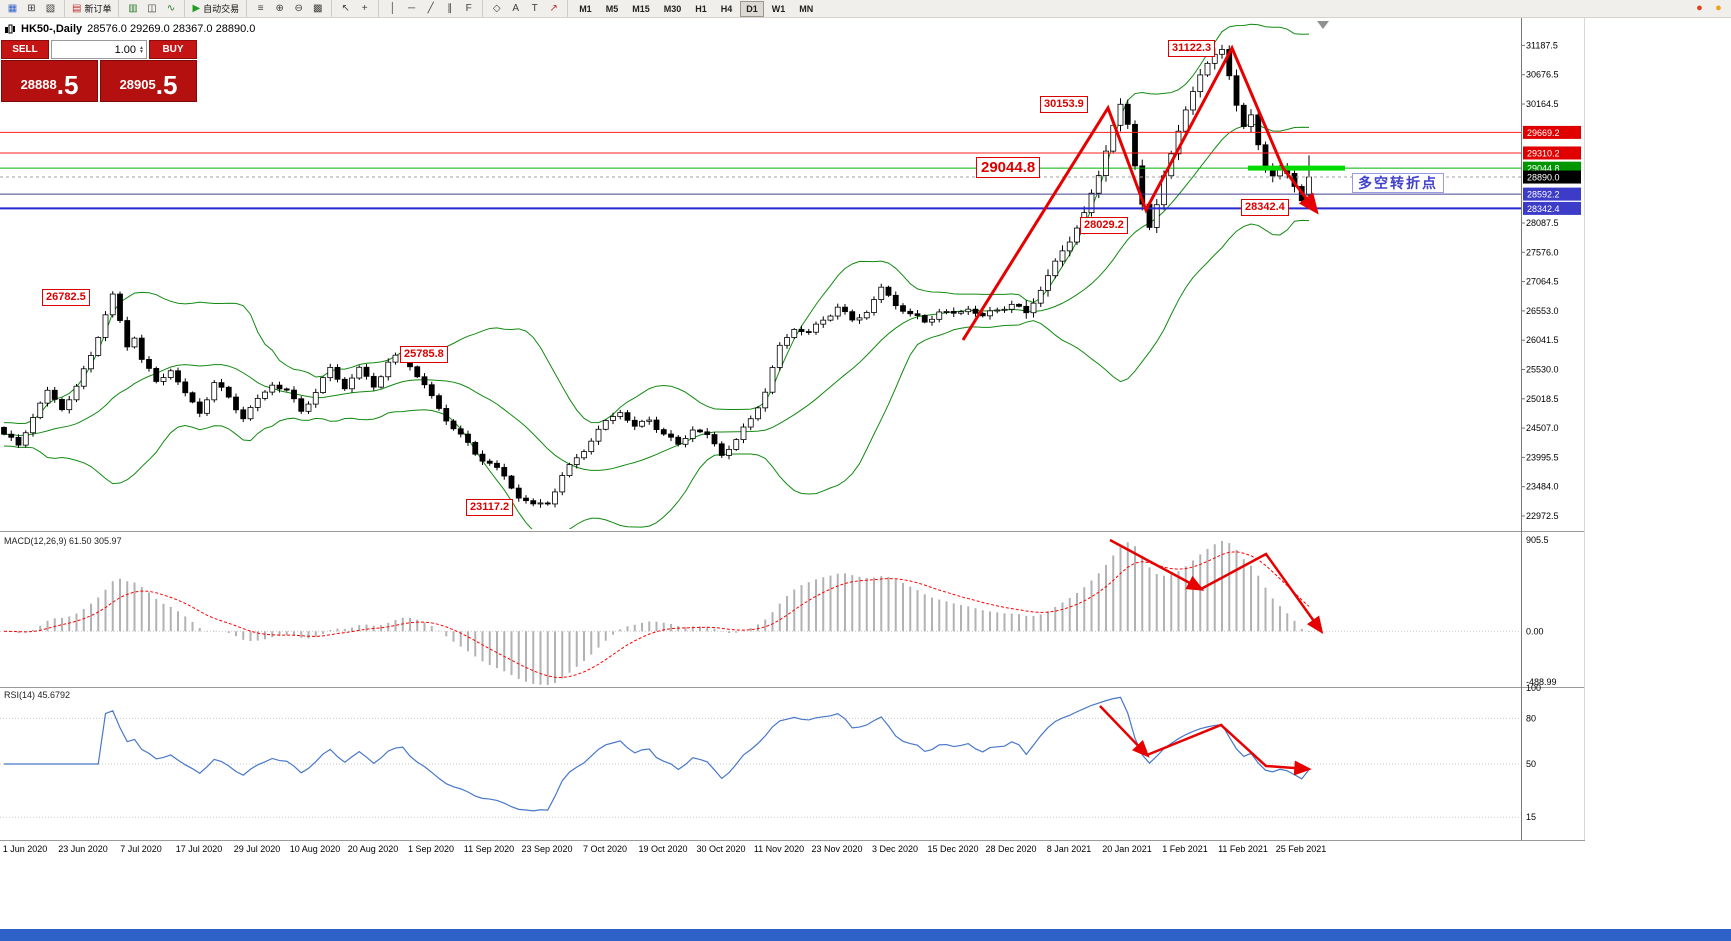  Describe the element at coordinates (1531, 817) in the screenshot. I see `rsi-axis-label: 15` at that location.